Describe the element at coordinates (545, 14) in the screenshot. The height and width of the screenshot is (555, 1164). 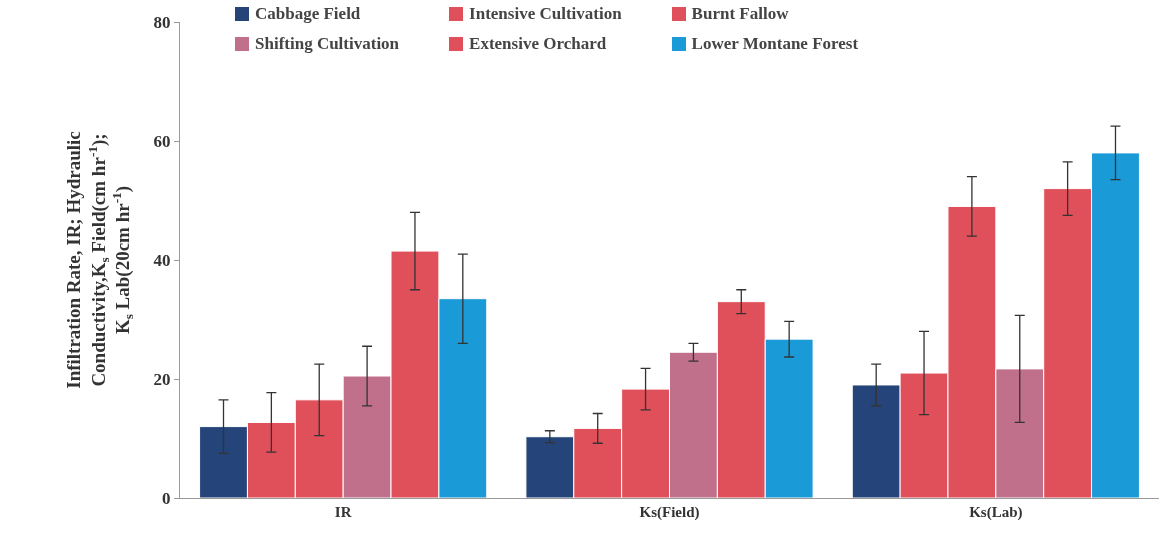
I see `legend-label: Intensive Cultivation` at that location.